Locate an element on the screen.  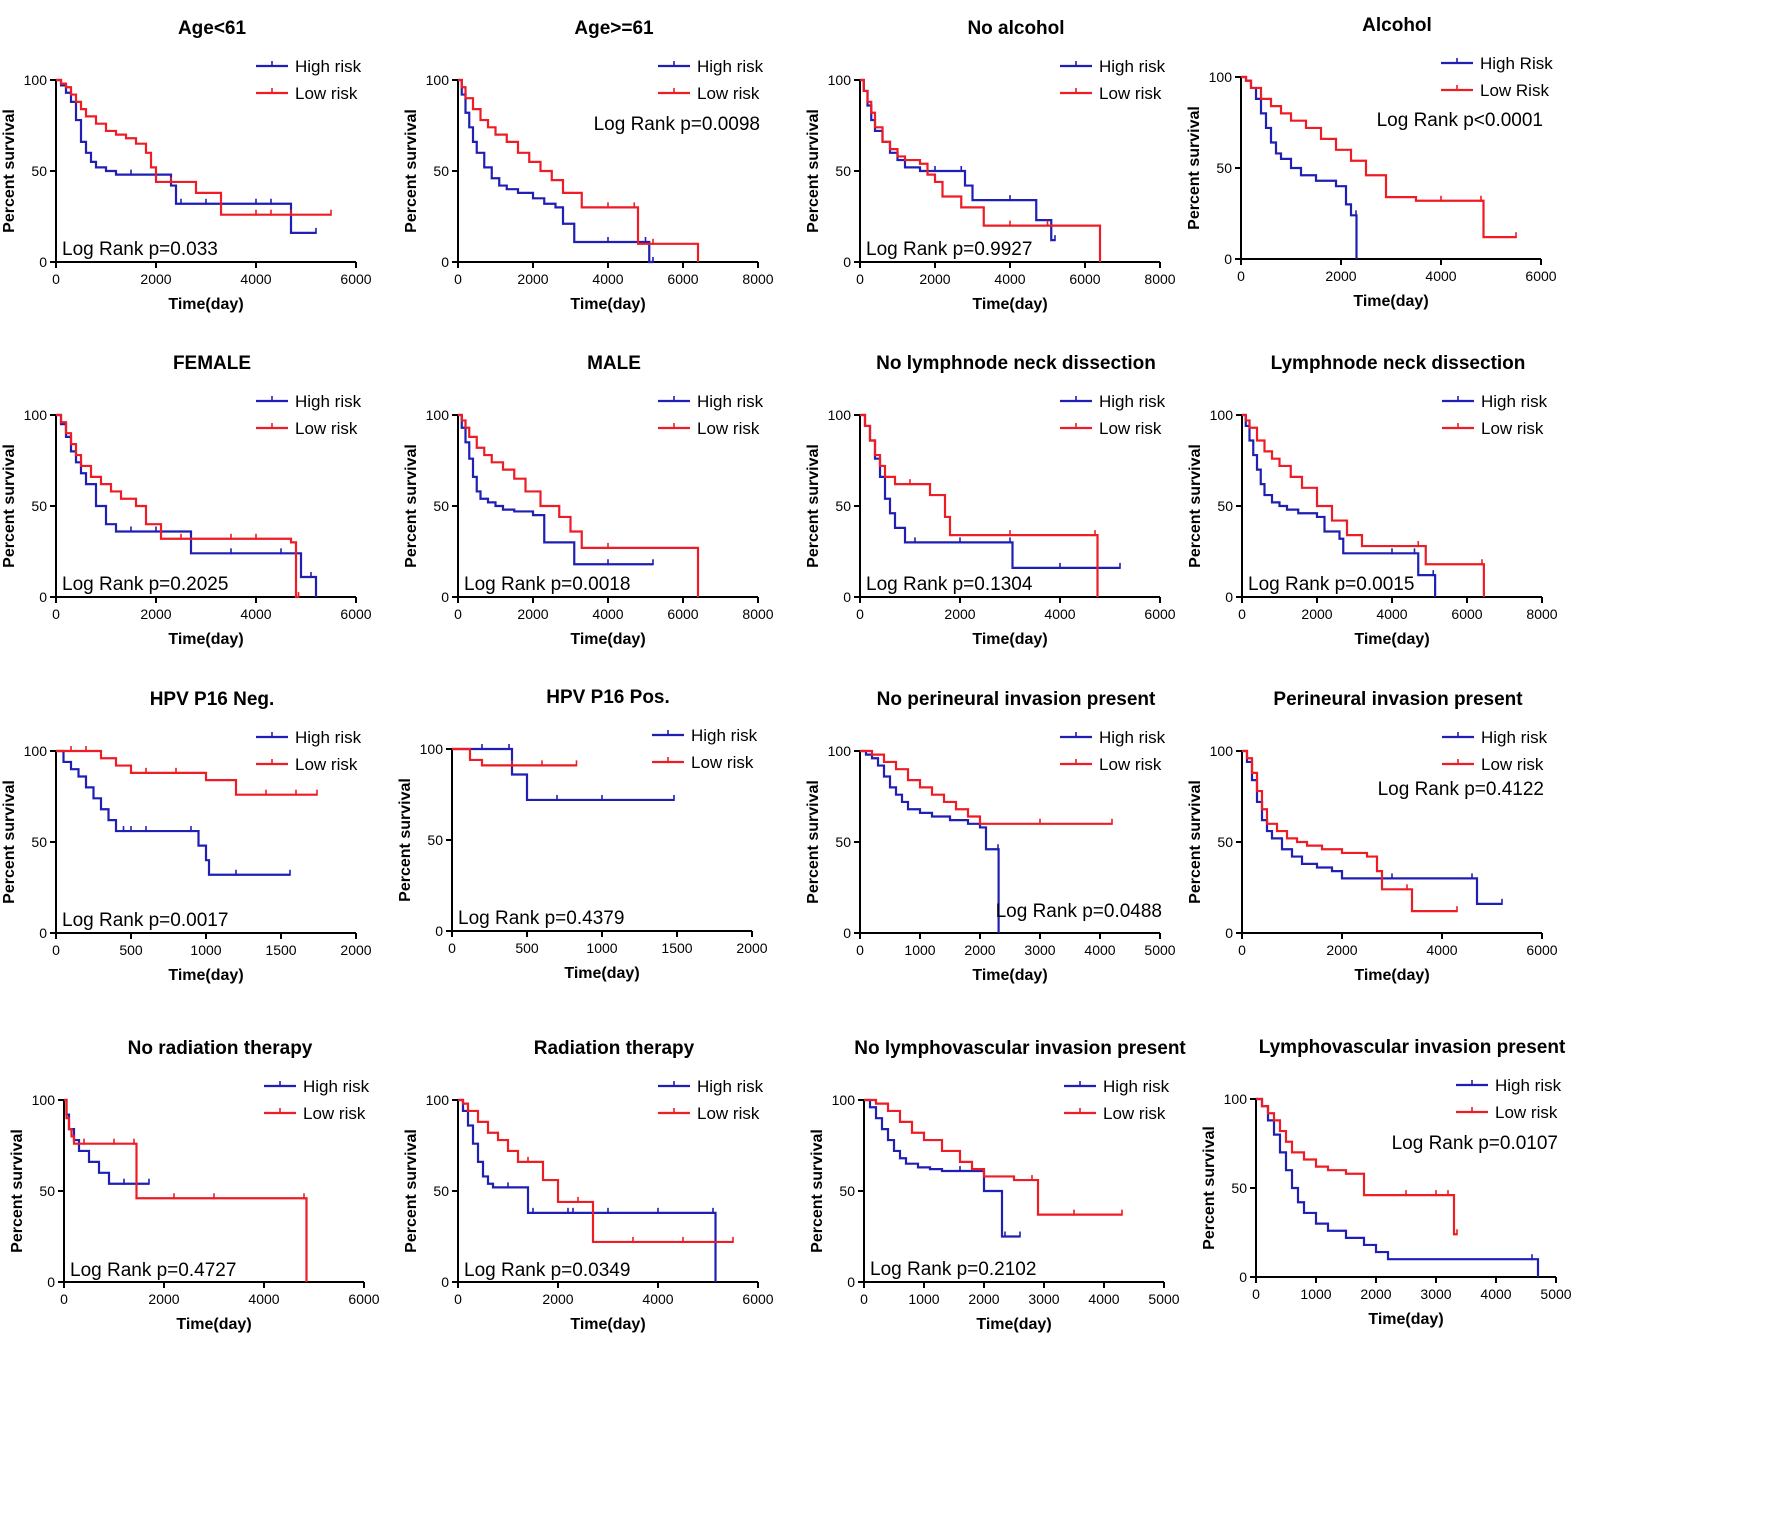
log-rank-annotation: Log Rank p=0.1304 is located at coordinates (949, 584).